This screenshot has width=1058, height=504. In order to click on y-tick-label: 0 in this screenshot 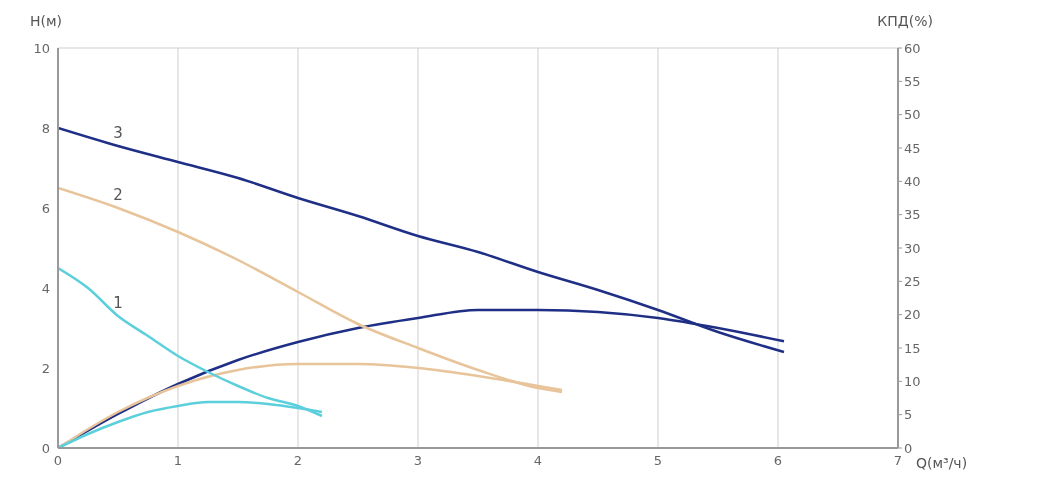, I will do `click(45, 448)`.